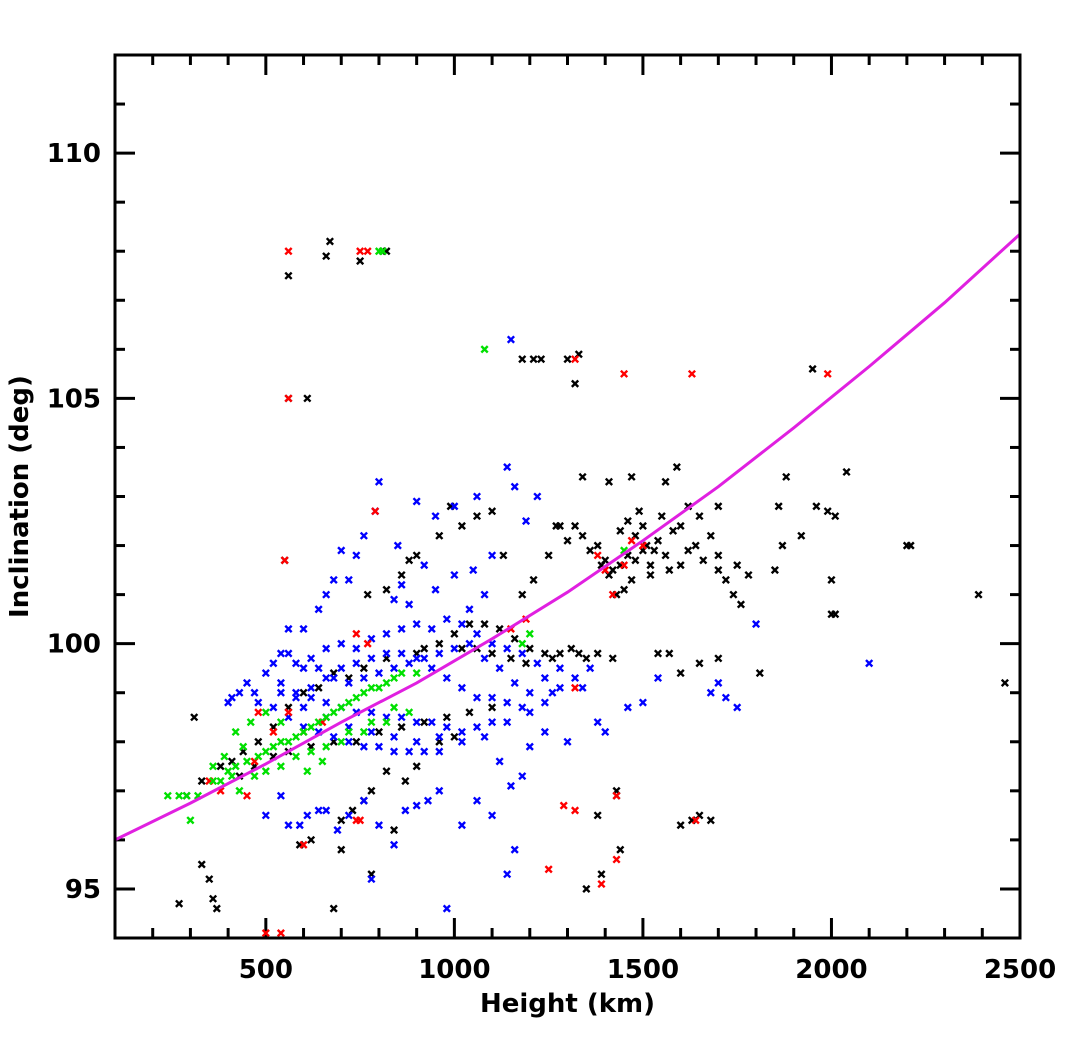 Image resolution: width=1080 pixels, height=1054 pixels. What do you see at coordinates (266, 970) in the screenshot?
I see `x-tick-label: 500` at bounding box center [266, 970].